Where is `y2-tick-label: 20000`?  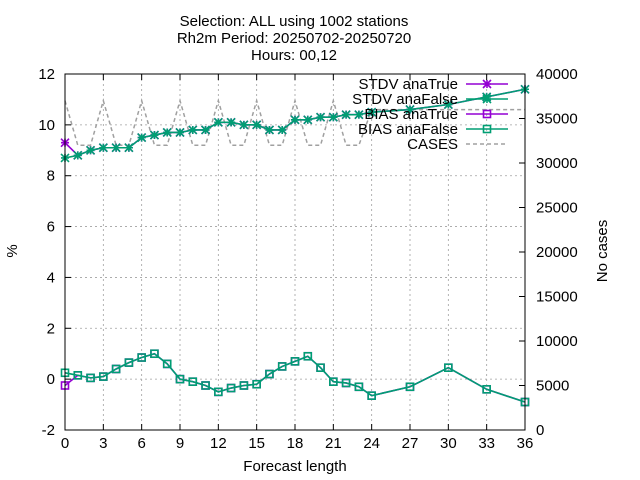
y2-tick-label: 20000 is located at coordinates (557, 252).